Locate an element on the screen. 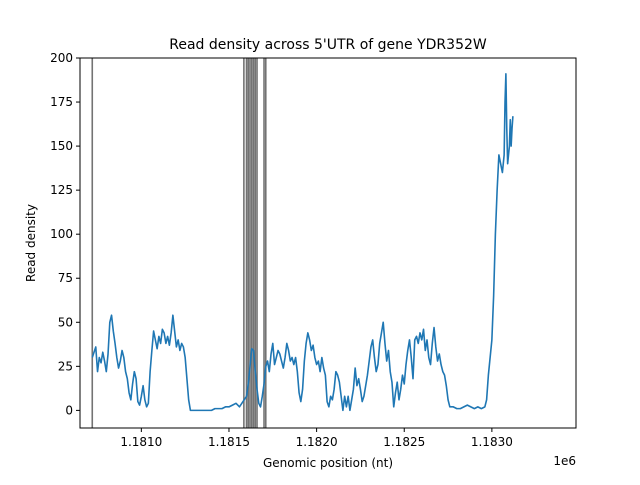  y-tick-label: 75 is located at coordinates (65, 278).